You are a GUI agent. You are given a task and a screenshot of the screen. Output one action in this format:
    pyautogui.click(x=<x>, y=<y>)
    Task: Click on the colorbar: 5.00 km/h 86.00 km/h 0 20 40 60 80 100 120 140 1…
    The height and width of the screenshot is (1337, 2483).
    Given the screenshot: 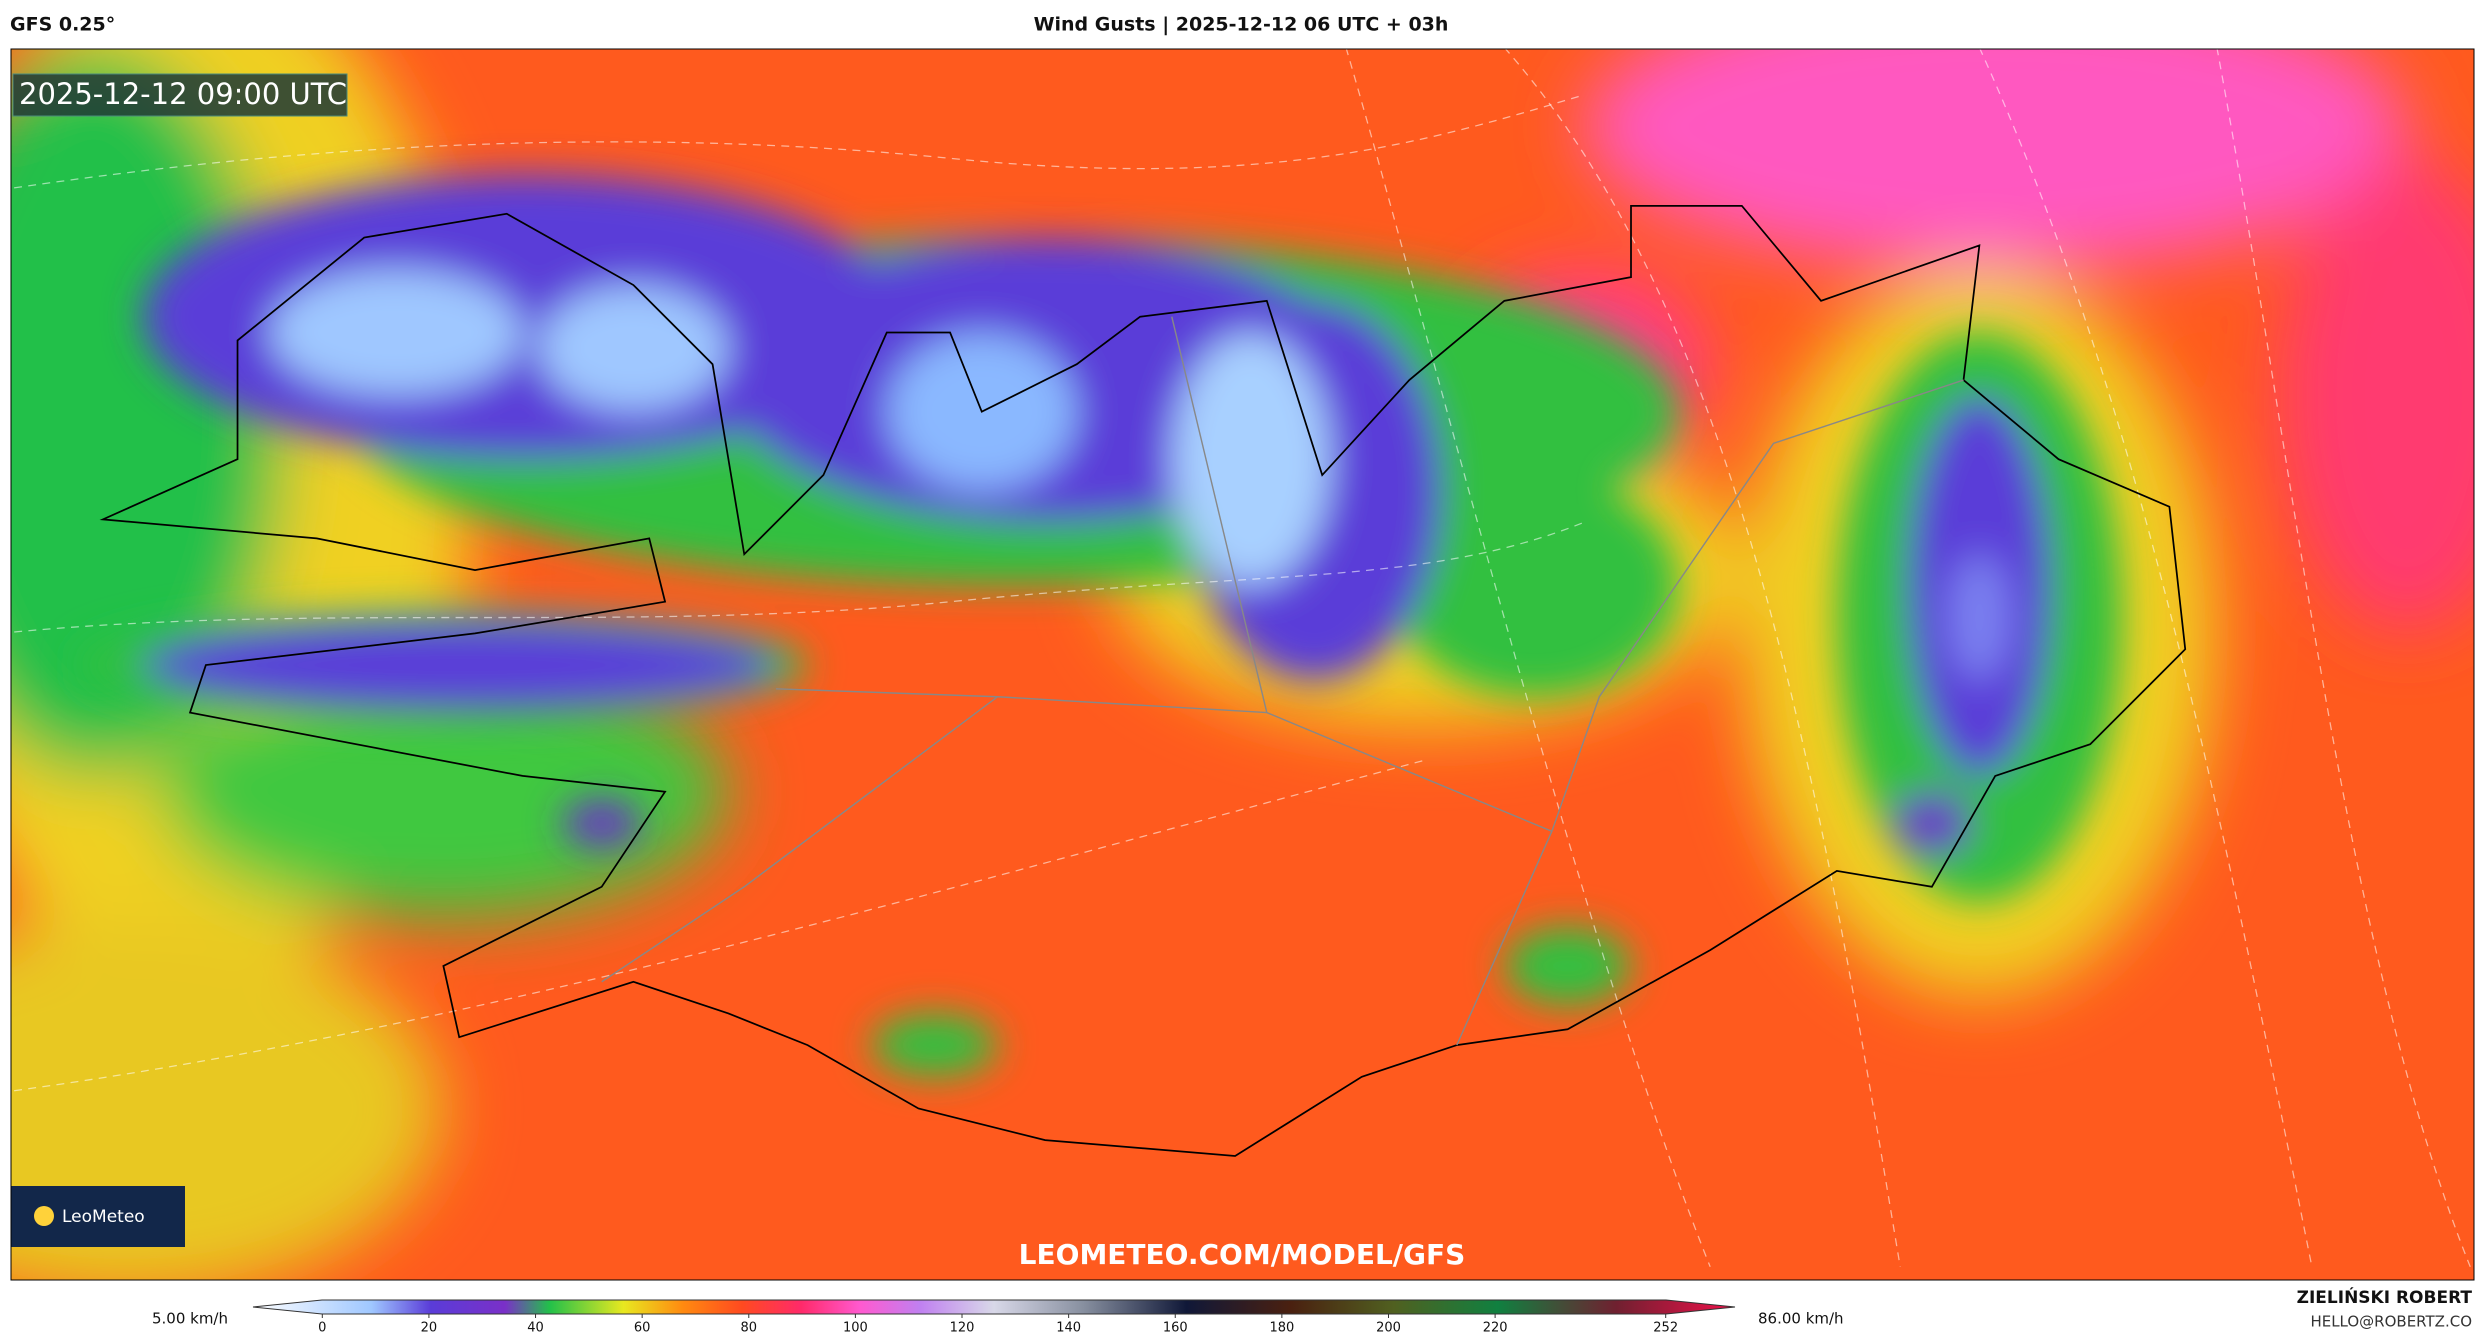 What is the action you would take?
    pyautogui.click(x=998, y=1317)
    